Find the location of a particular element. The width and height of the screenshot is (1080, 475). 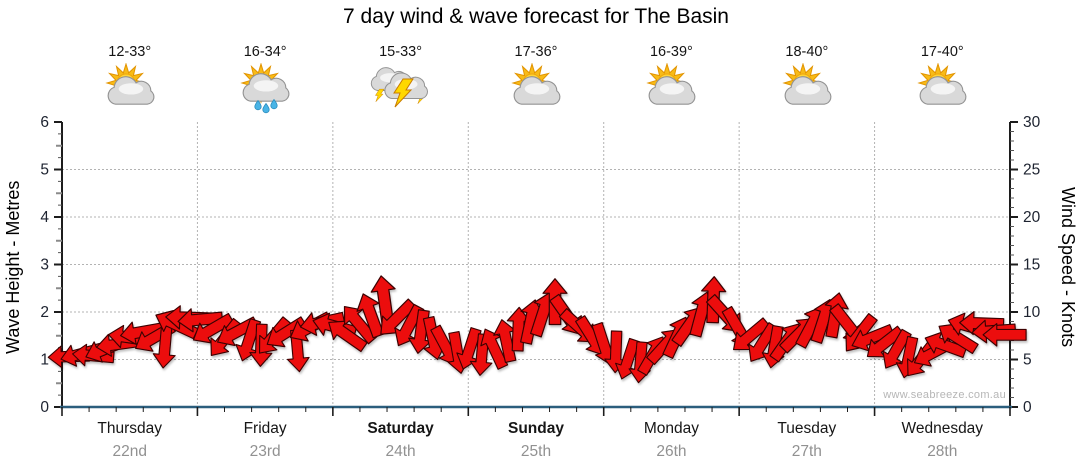

sun-showers-icon is located at coordinates (265, 88).